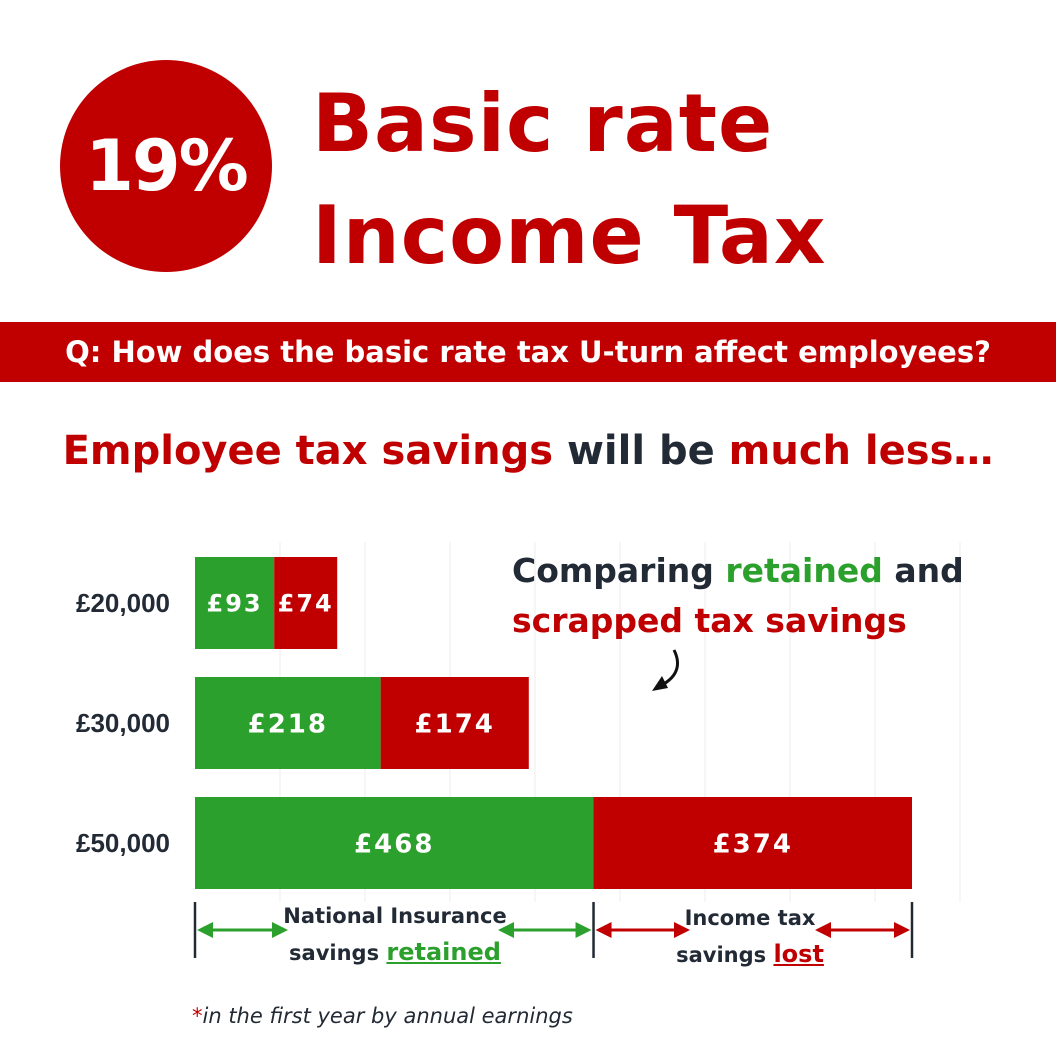 The height and width of the screenshot is (1056, 1056). Describe the element at coordinates (387, 1016) in the screenshot. I see `footnote-text: in the first year by annual earnings` at that location.